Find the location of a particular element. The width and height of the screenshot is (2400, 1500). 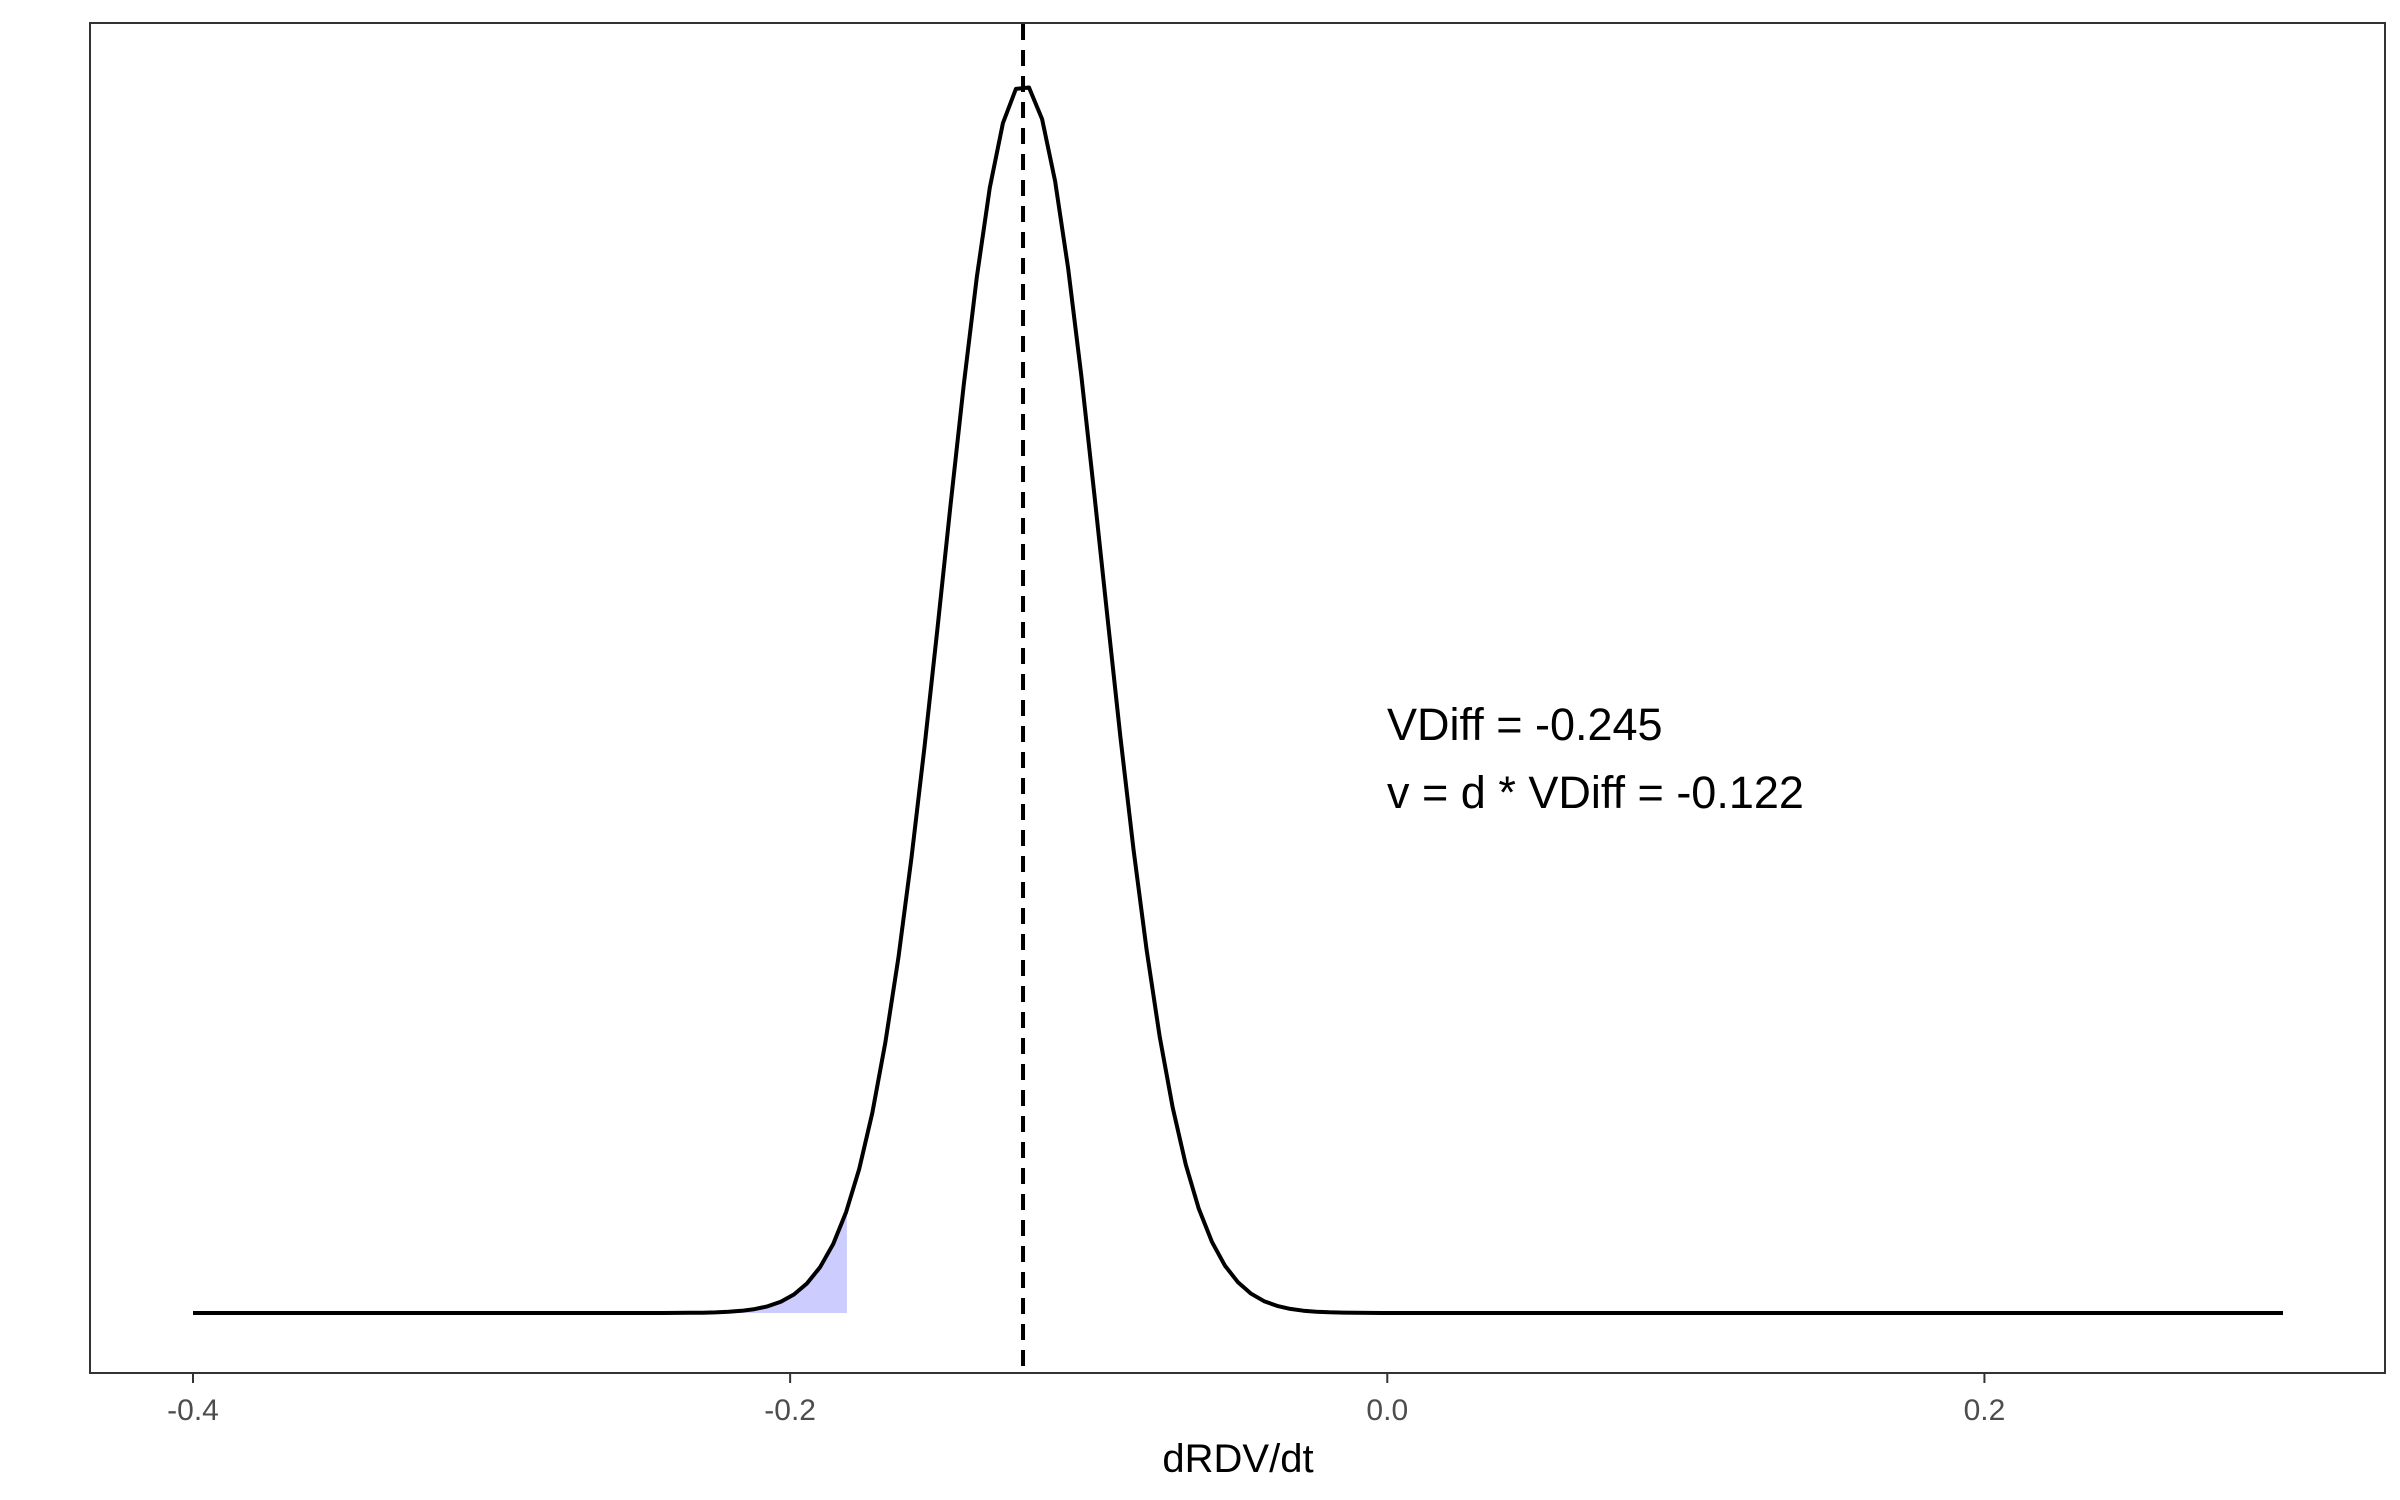

x-tick-label: -0.2 is located at coordinates (790, 1410).